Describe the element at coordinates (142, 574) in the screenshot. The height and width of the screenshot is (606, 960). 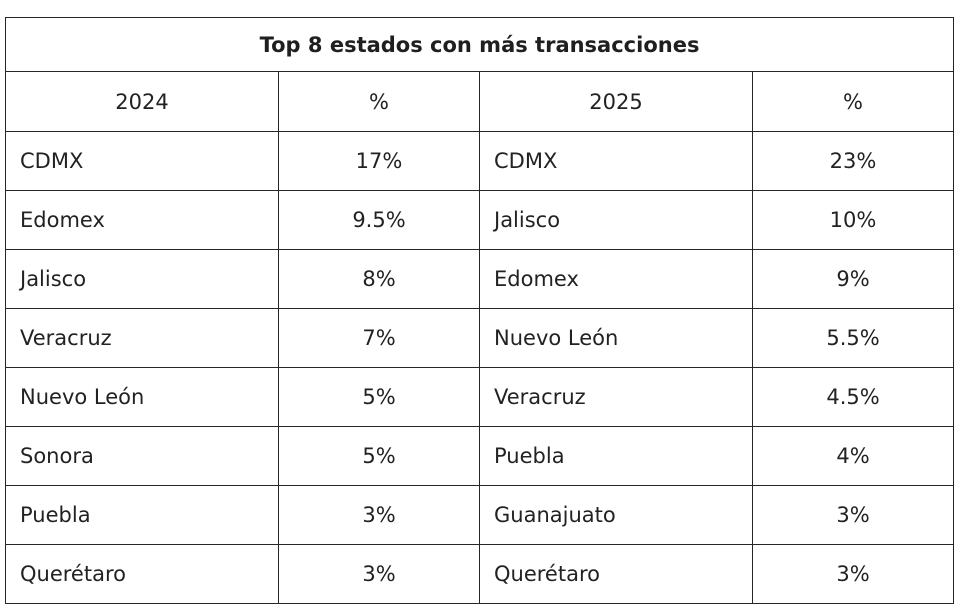
I see `state-2024-cell: Querétaro` at that location.